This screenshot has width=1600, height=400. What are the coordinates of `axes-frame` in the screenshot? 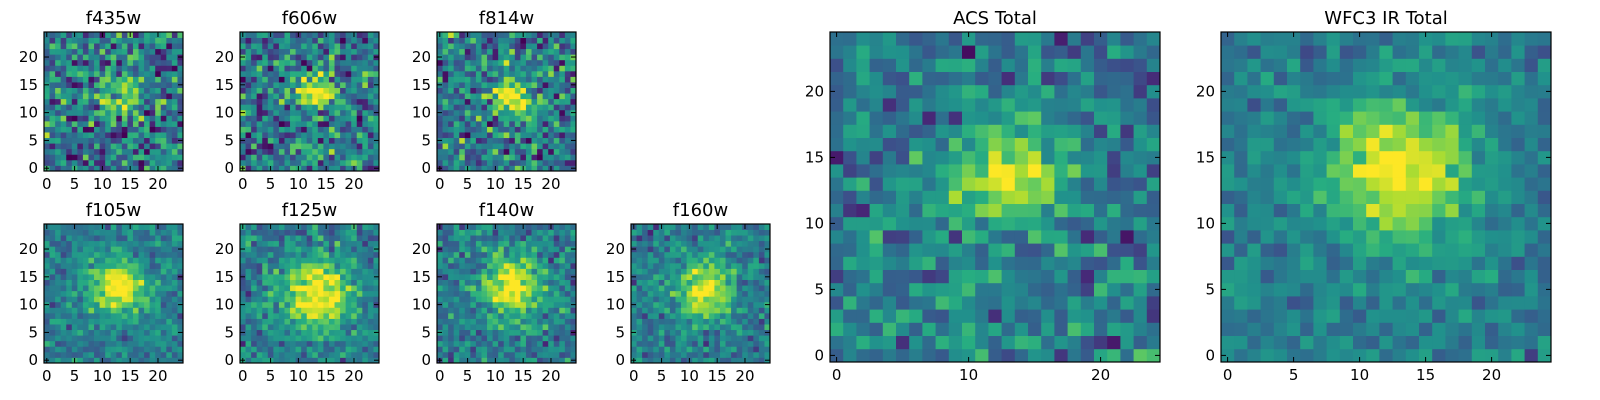 It's located at (700, 293).